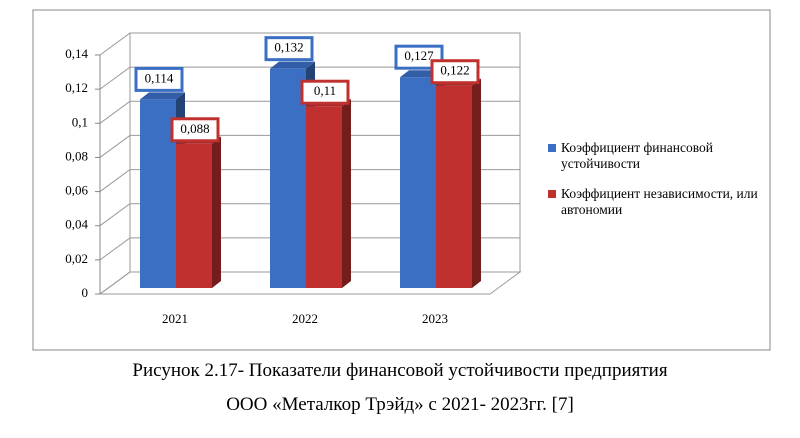  Describe the element at coordinates (419, 55) in the screenshot. I see `value-label: 0,127` at that location.